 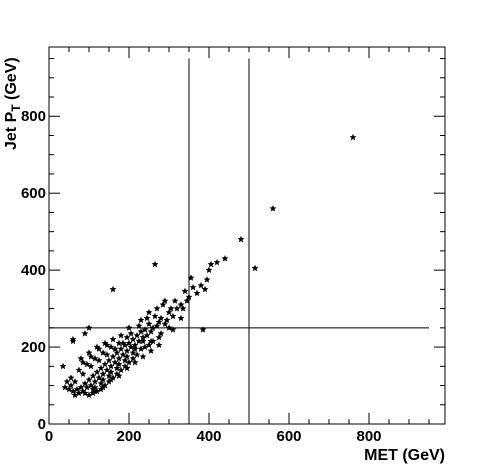 What do you see at coordinates (11, 80) in the screenshot?
I see `y-axis-title-unit: (GeV)` at bounding box center [11, 80].